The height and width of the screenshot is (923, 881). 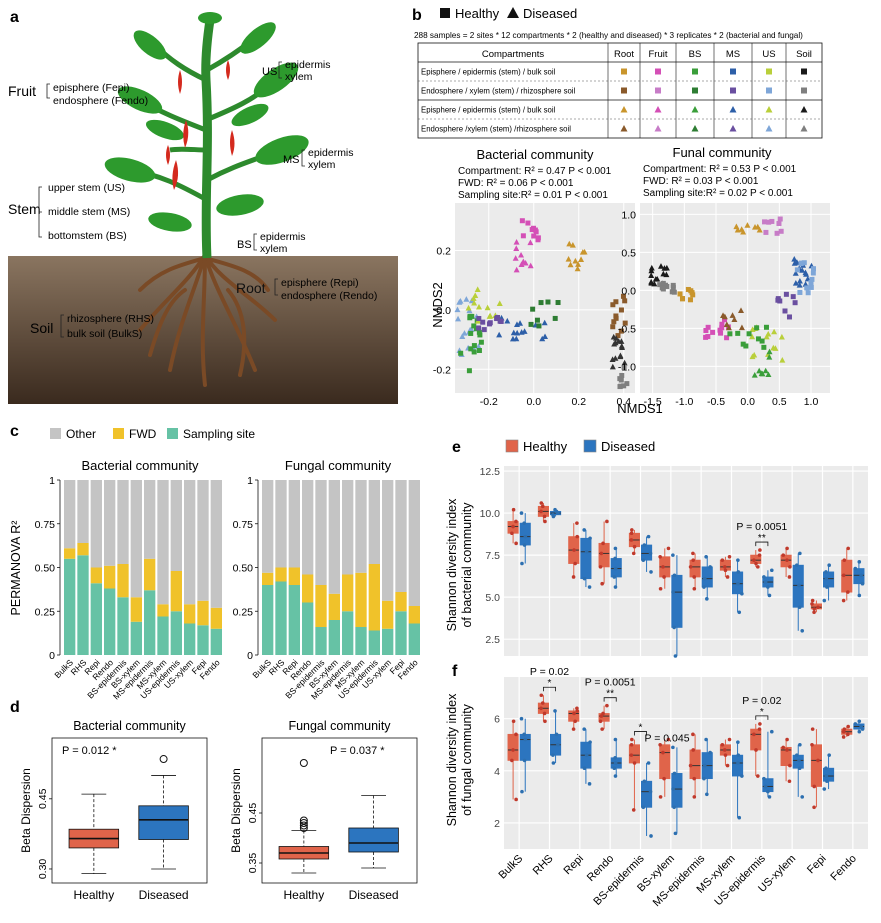 I want to click on panel-e-letter: e, so click(x=456, y=447).